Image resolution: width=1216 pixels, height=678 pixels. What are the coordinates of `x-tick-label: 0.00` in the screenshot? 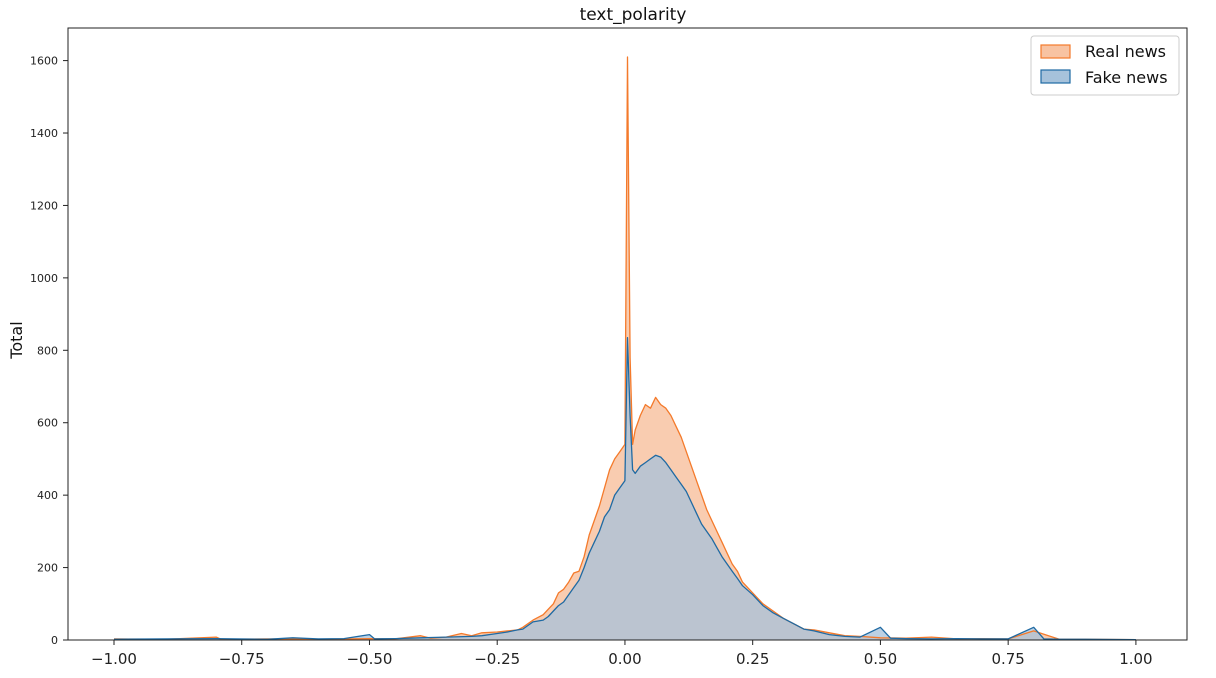 It's located at (624, 659).